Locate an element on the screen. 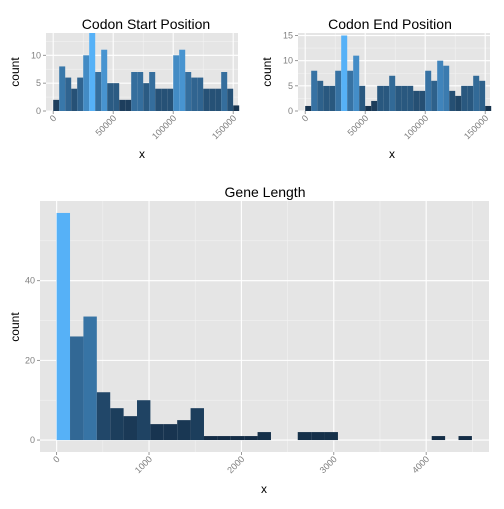 The height and width of the screenshot is (509, 504). end-position-y-tick-label: 10 is located at coordinates (288, 61).